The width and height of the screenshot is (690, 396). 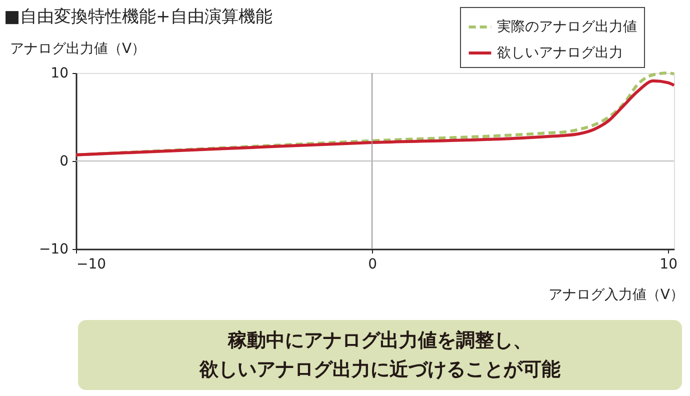 I want to click on chart-title: ■自由変換特性機能+自由演算機能, so click(x=138, y=17).